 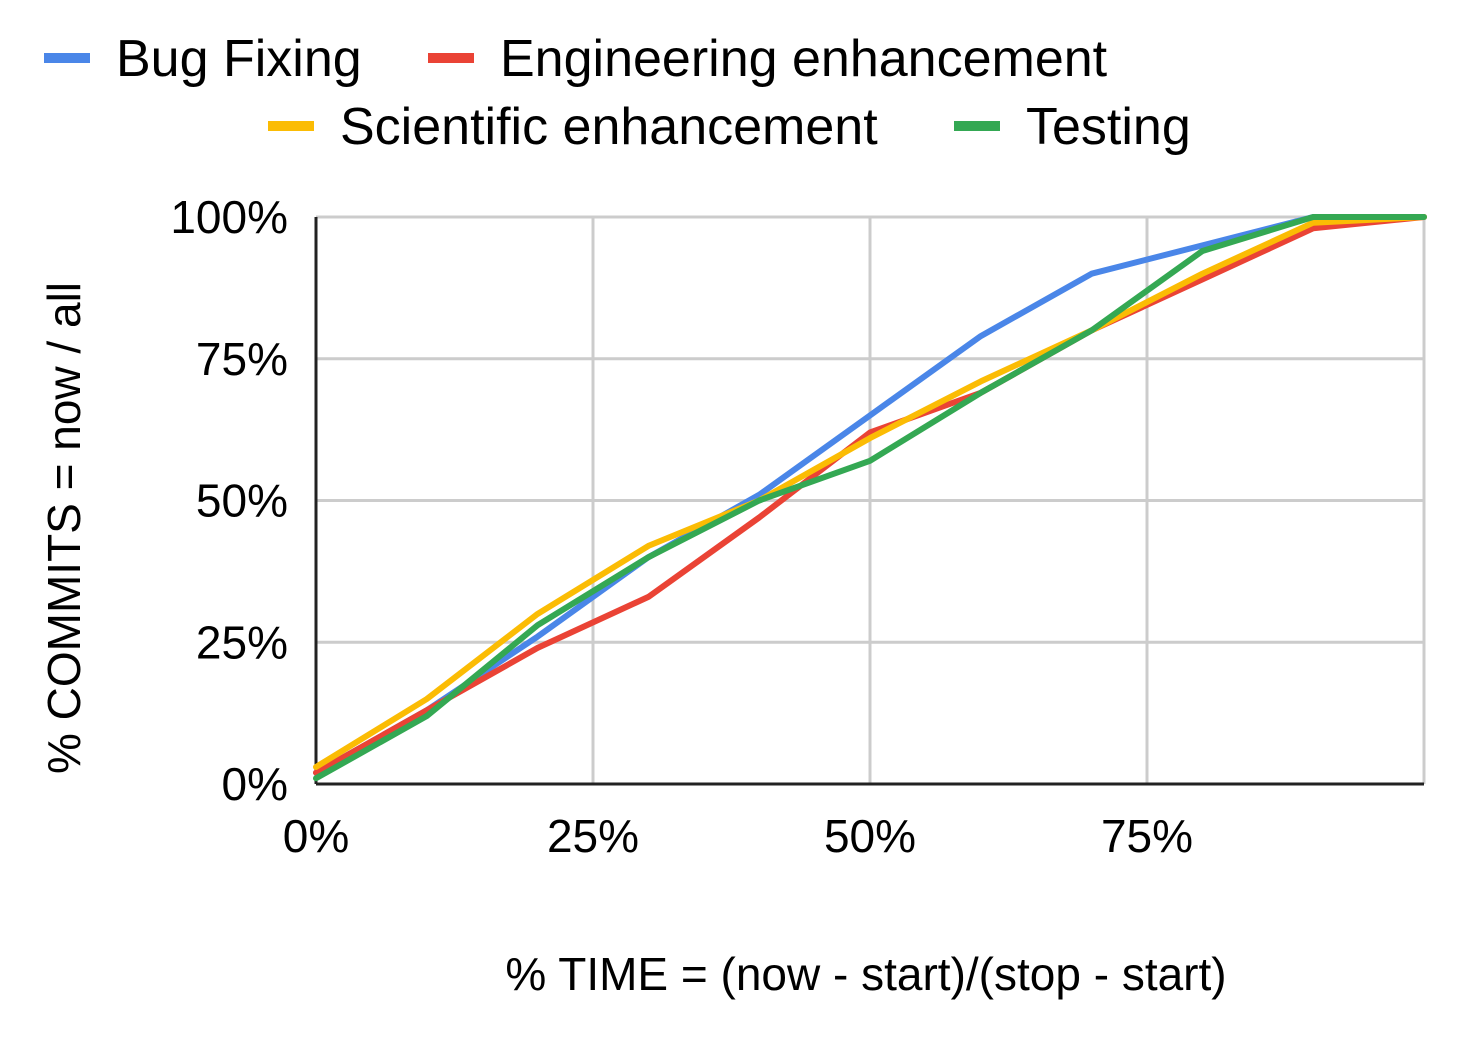 What do you see at coordinates (1147, 836) in the screenshot?
I see `x-tick-label: 75%` at bounding box center [1147, 836].